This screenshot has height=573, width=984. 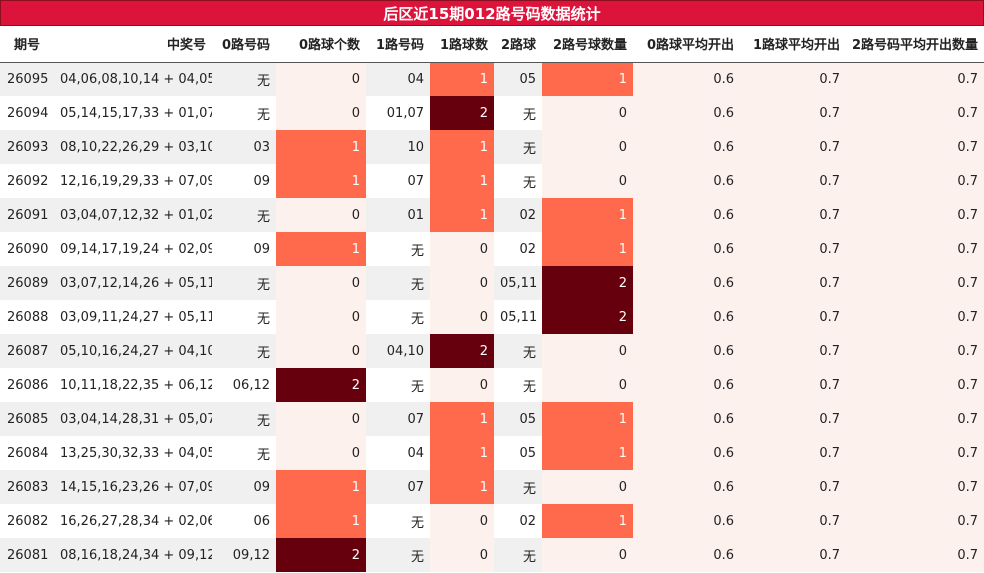 I want to click on issue-cell: 26090, so click(x=27, y=249).